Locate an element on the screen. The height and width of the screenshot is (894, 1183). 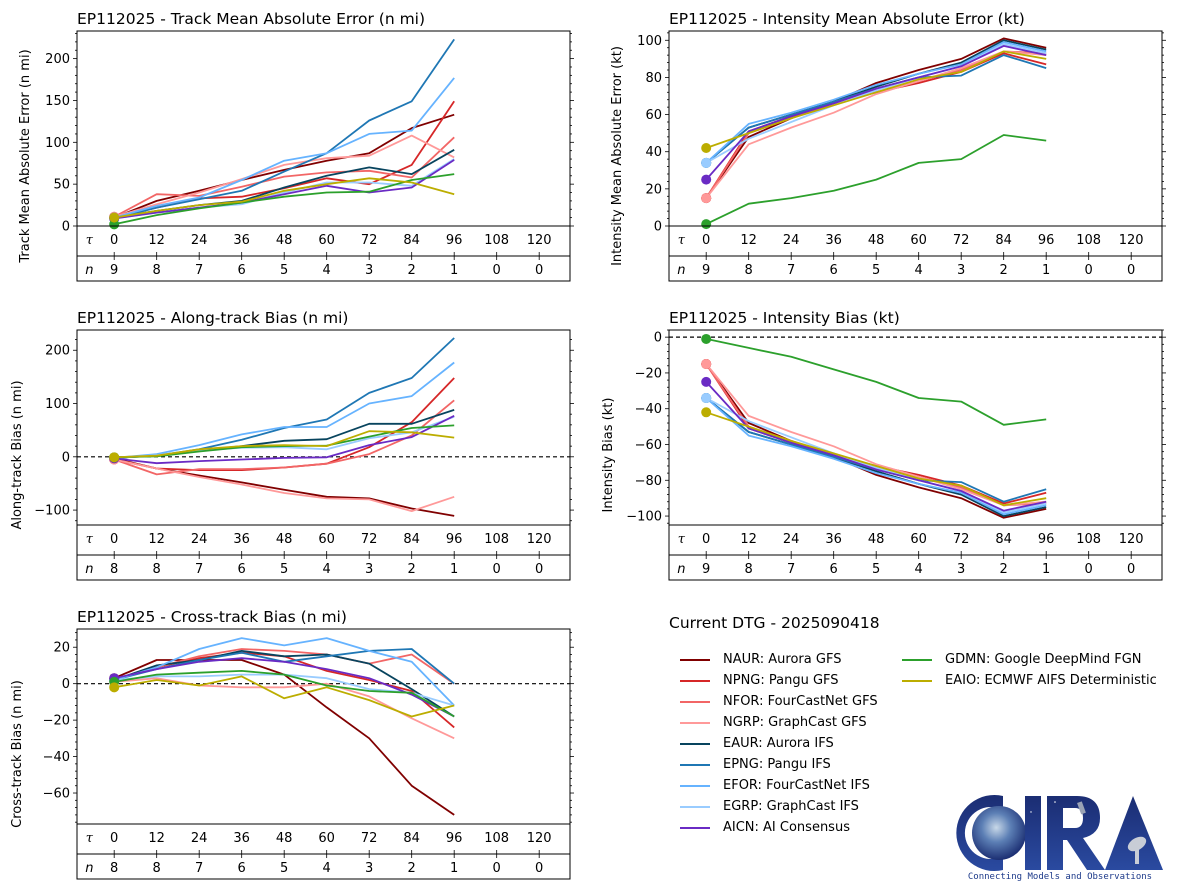
legend-label: NFOR: FourCastNet GFS is located at coordinates (800, 701).